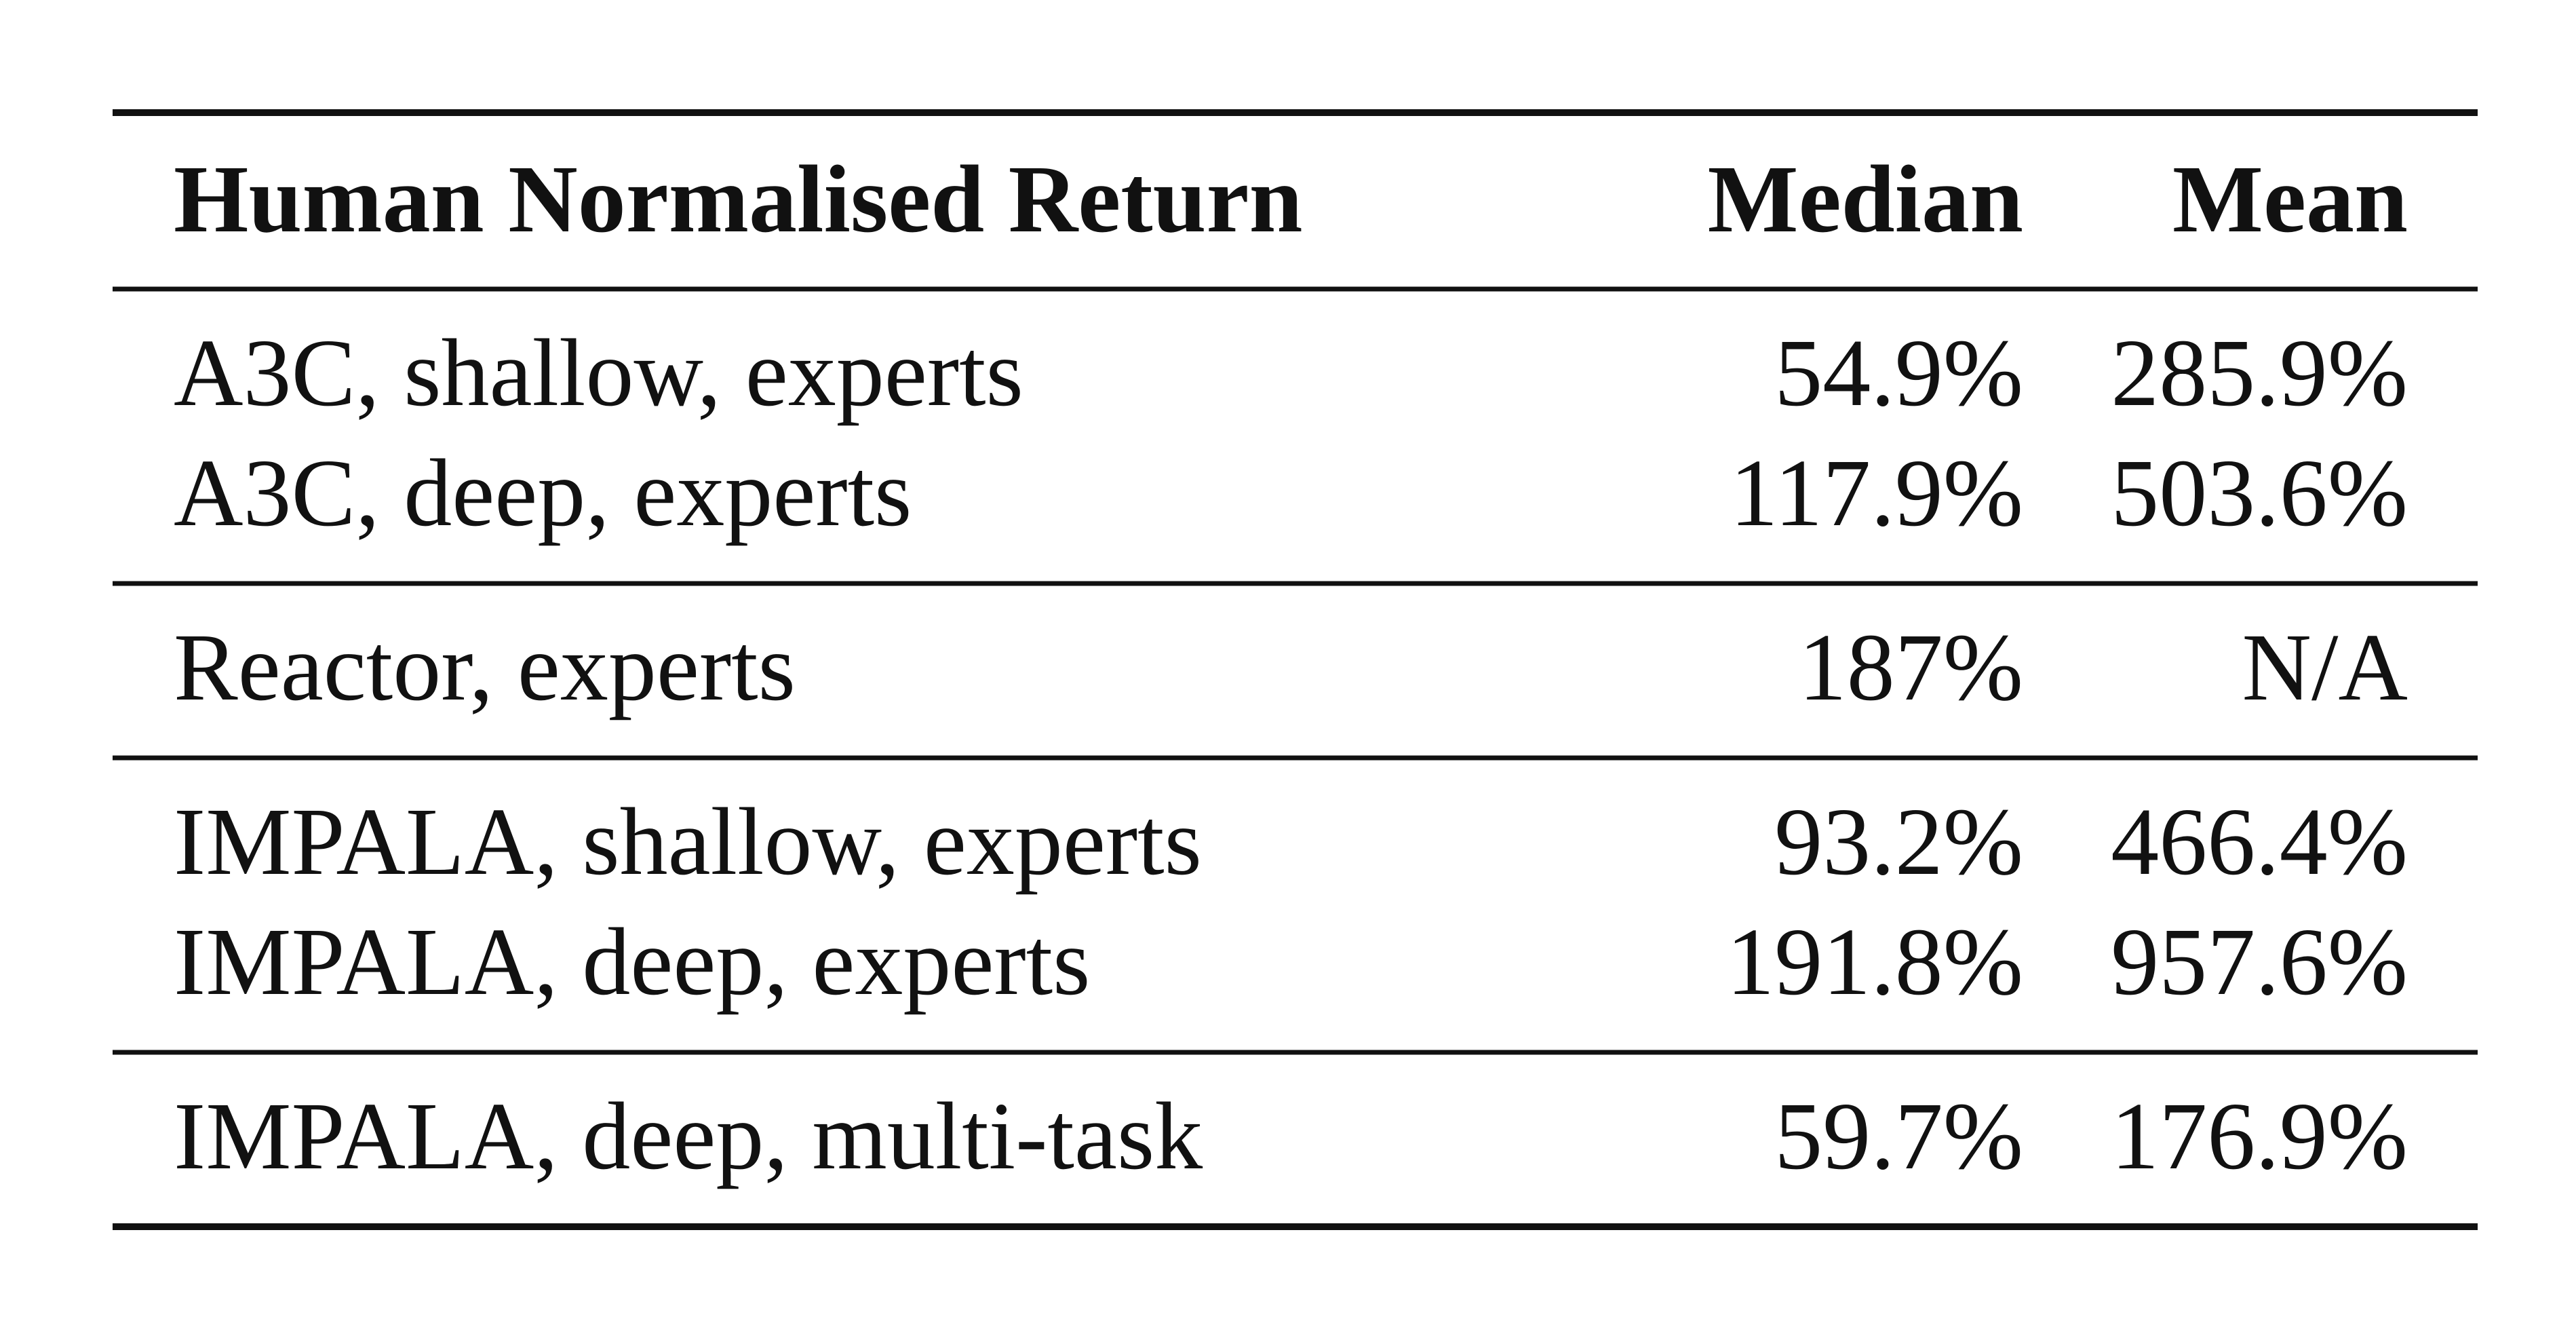 The image size is (2576, 1340). I want to click on cell-value: 117.9%, so click(1876, 492).